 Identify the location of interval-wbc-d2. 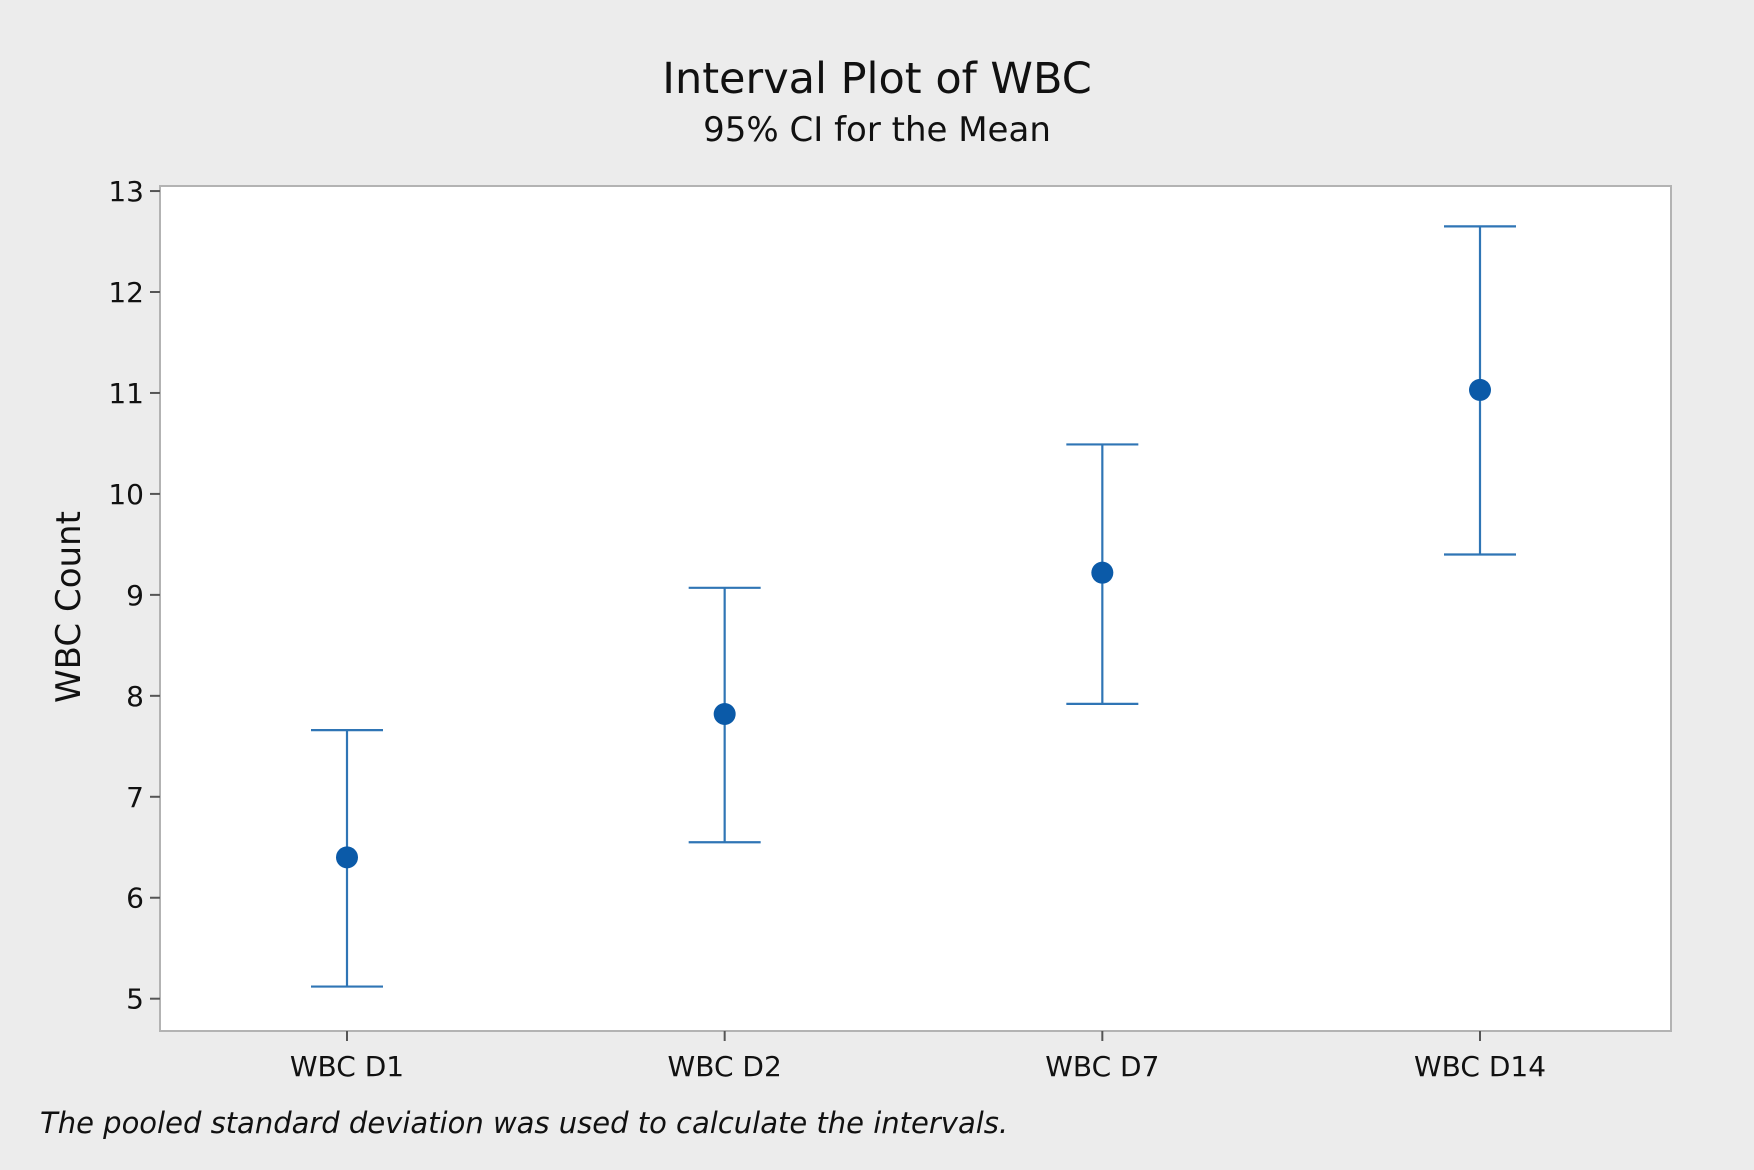
(724, 715).